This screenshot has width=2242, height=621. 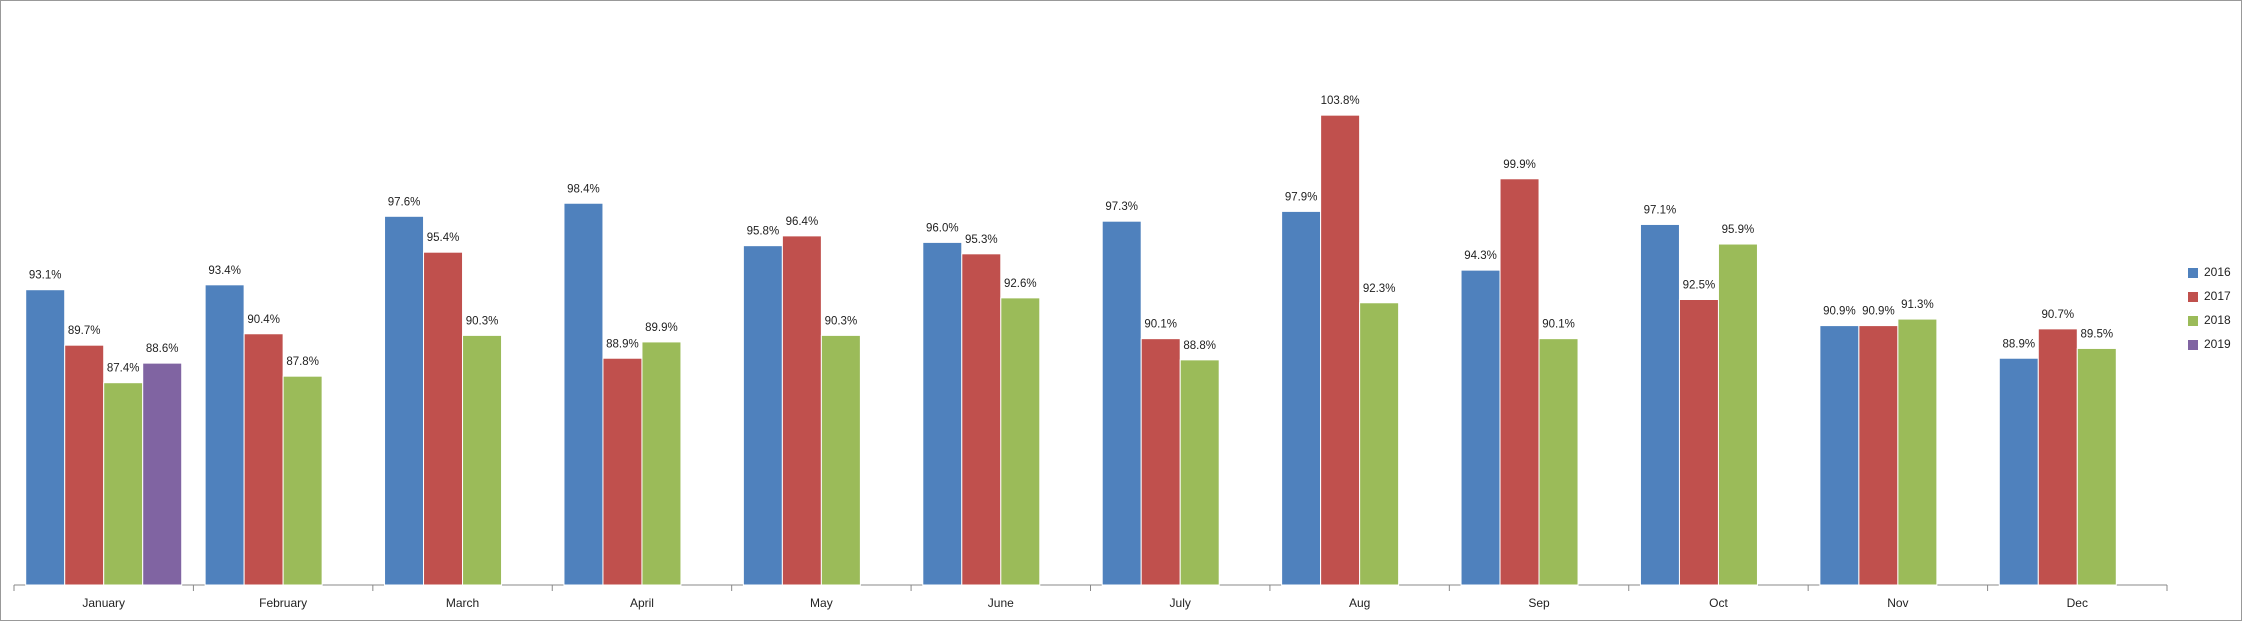 What do you see at coordinates (1121, 207) in the screenshot?
I see `data-label: 97.3%` at bounding box center [1121, 207].